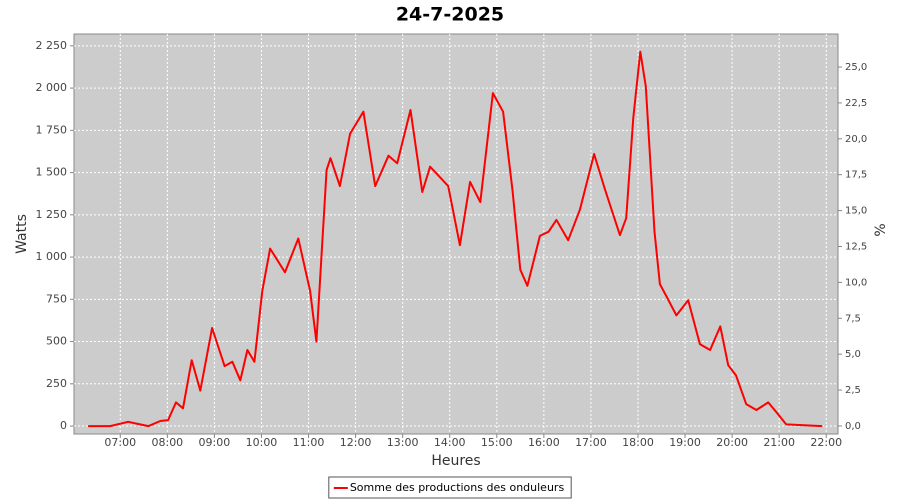  Describe the element at coordinates (215, 442) in the screenshot. I see `x-tick-label: 09:00` at that location.